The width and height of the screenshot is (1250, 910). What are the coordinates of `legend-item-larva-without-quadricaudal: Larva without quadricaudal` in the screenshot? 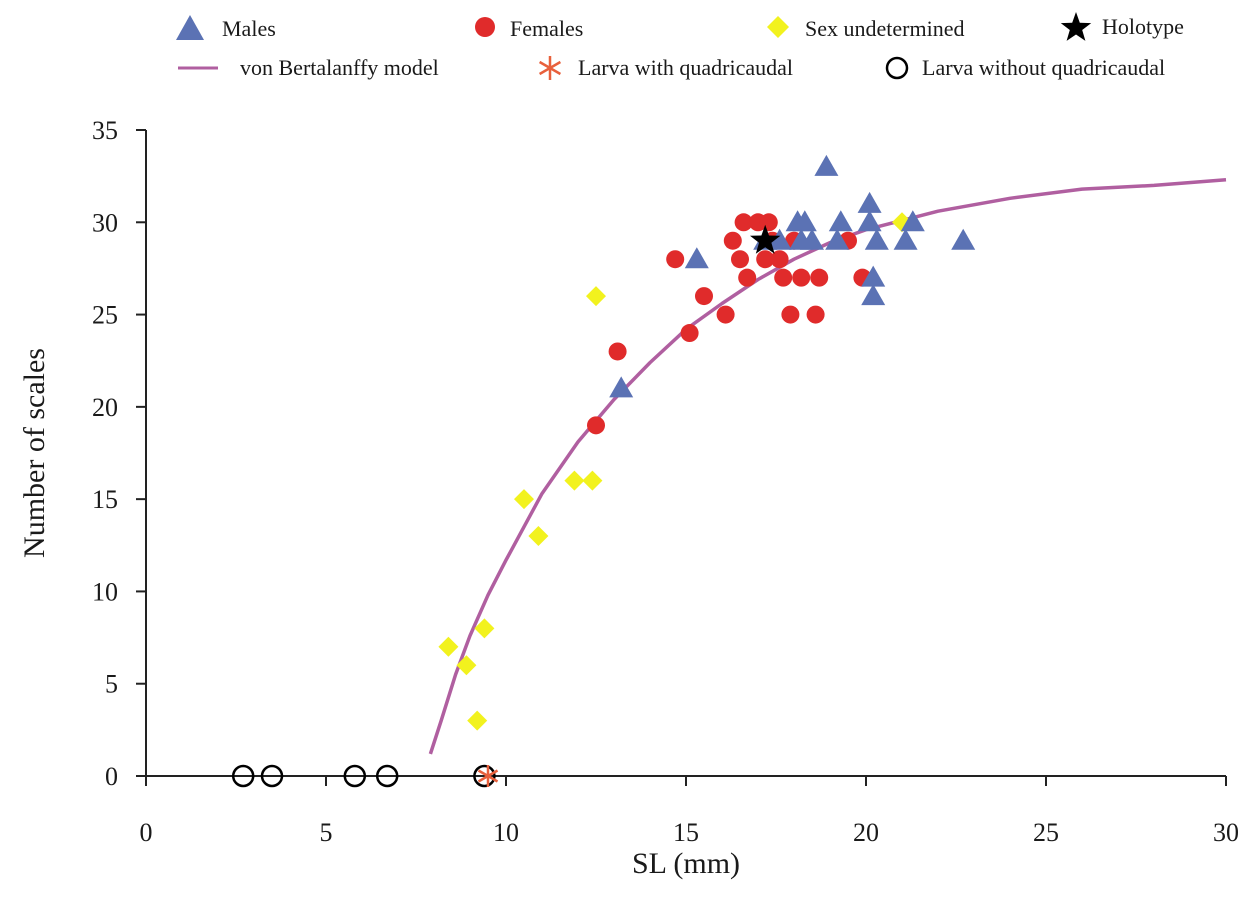 It's located at (1025, 67).